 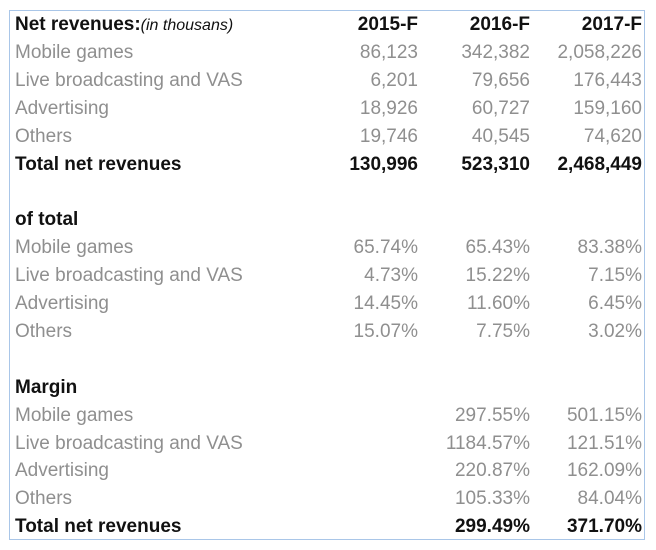 What do you see at coordinates (615, 276) in the screenshot?
I see `cell-value: 7.15%` at bounding box center [615, 276].